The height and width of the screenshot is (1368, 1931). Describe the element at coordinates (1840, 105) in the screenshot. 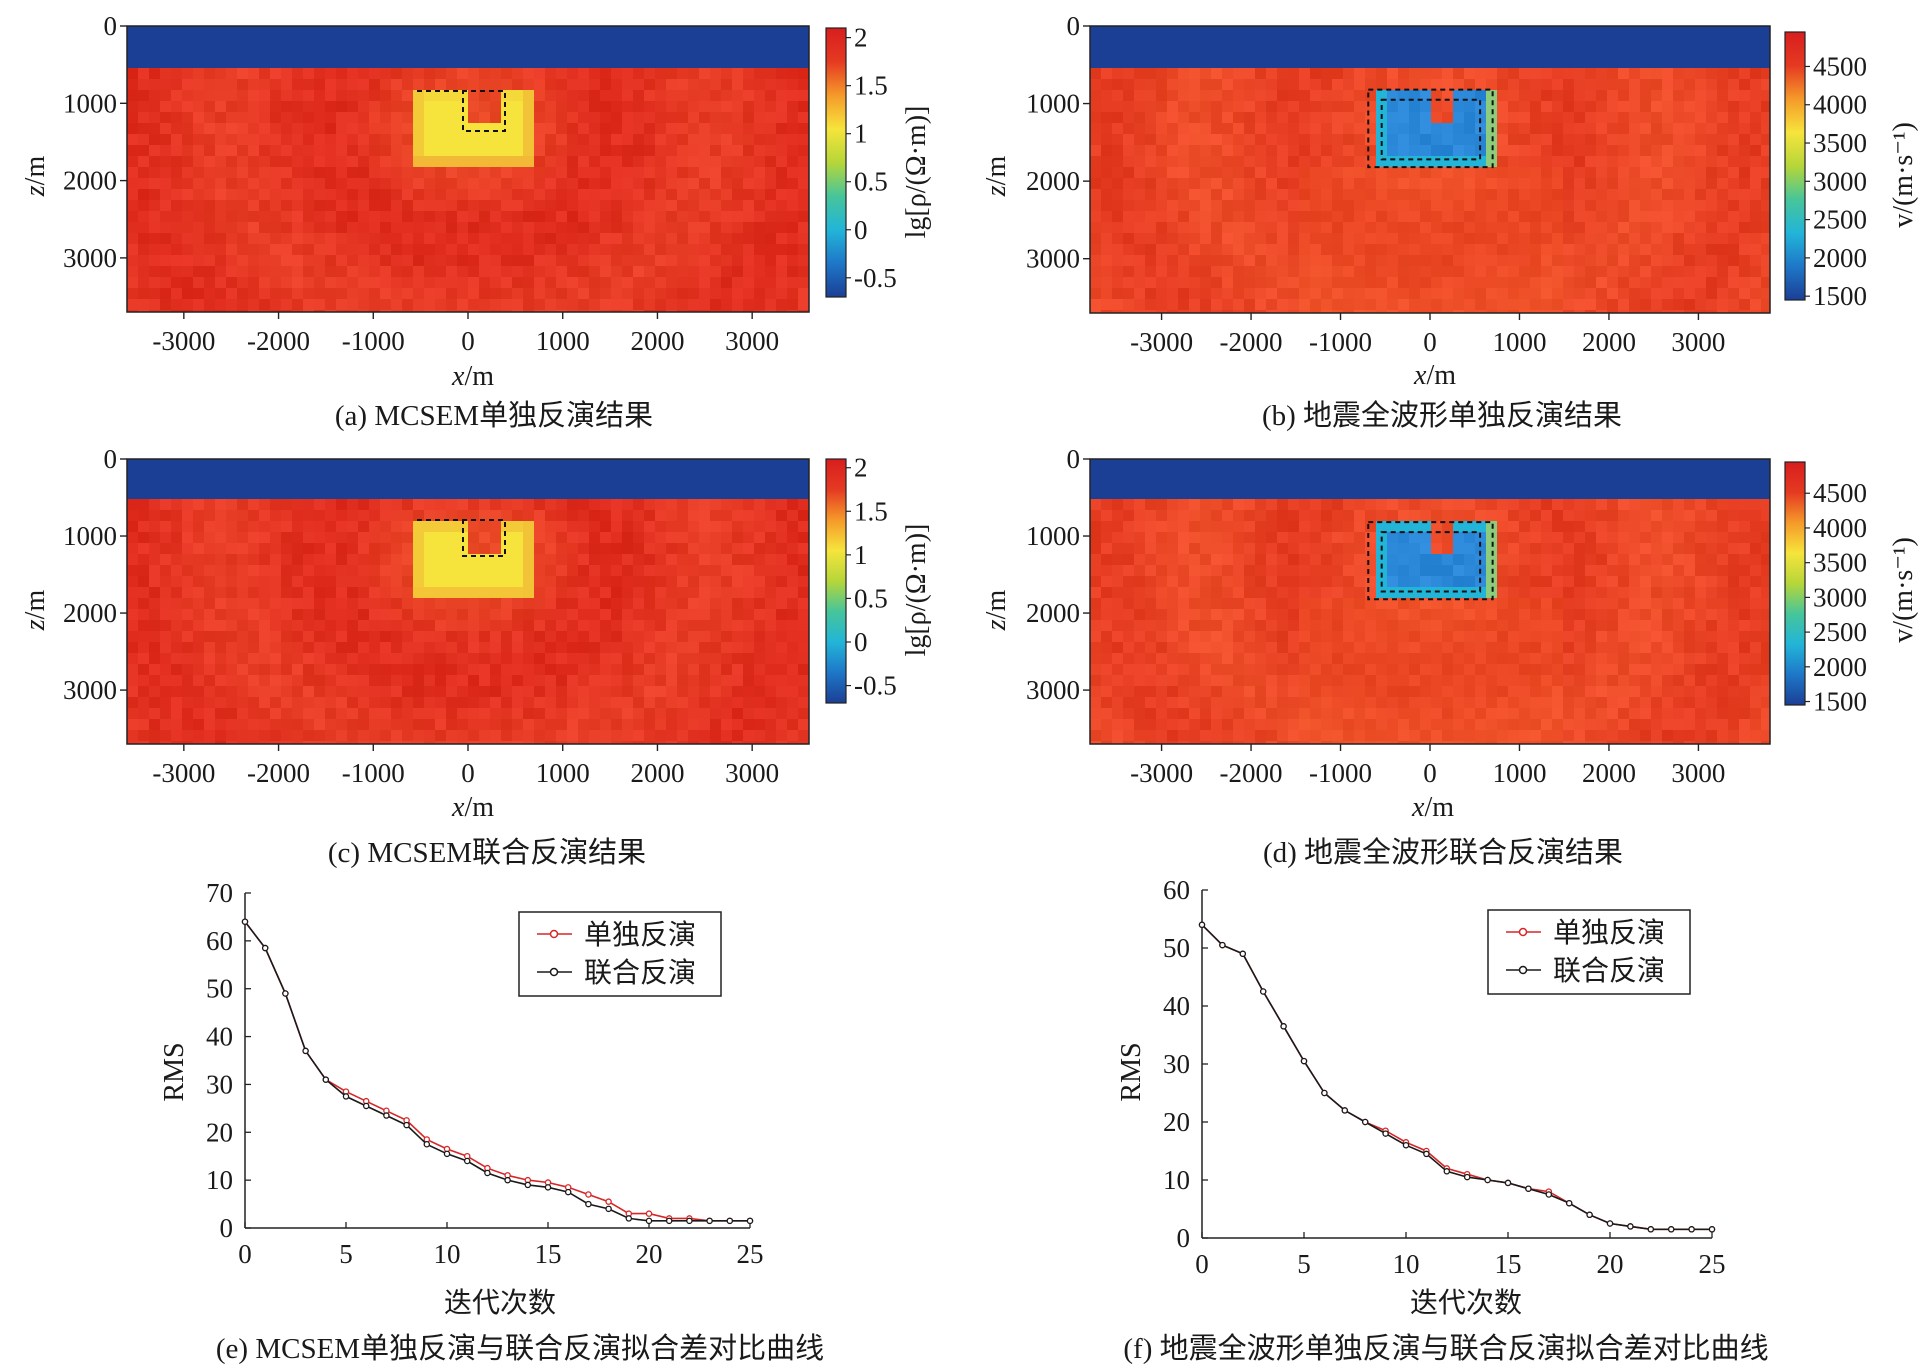

I see `colorbar-tick-label: 4000` at that location.